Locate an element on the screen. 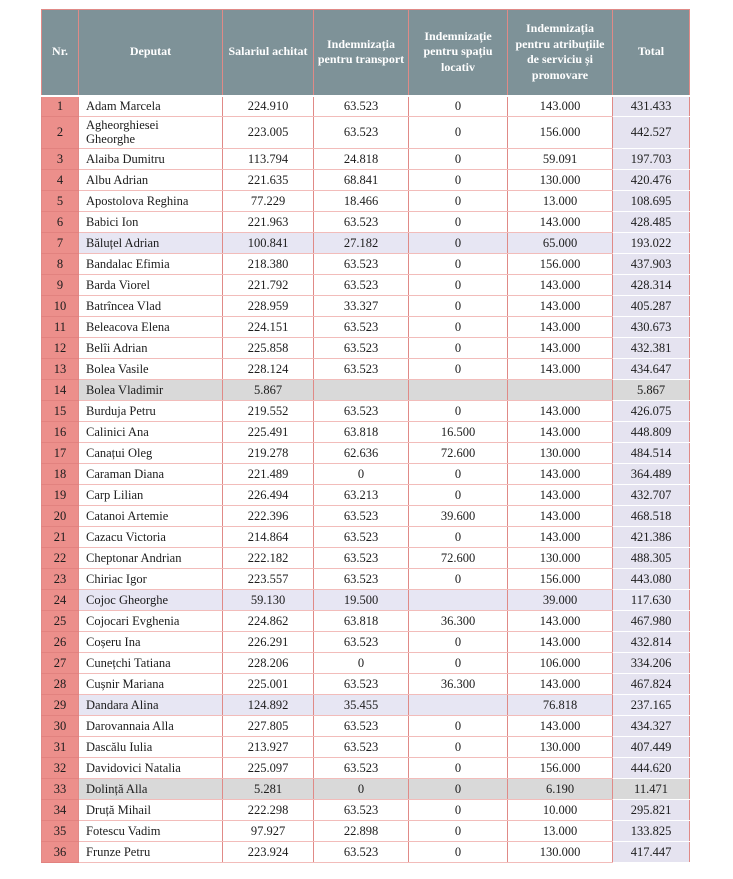 This screenshot has height=879, width=733. cell-atributii: 39.000 is located at coordinates (560, 599).